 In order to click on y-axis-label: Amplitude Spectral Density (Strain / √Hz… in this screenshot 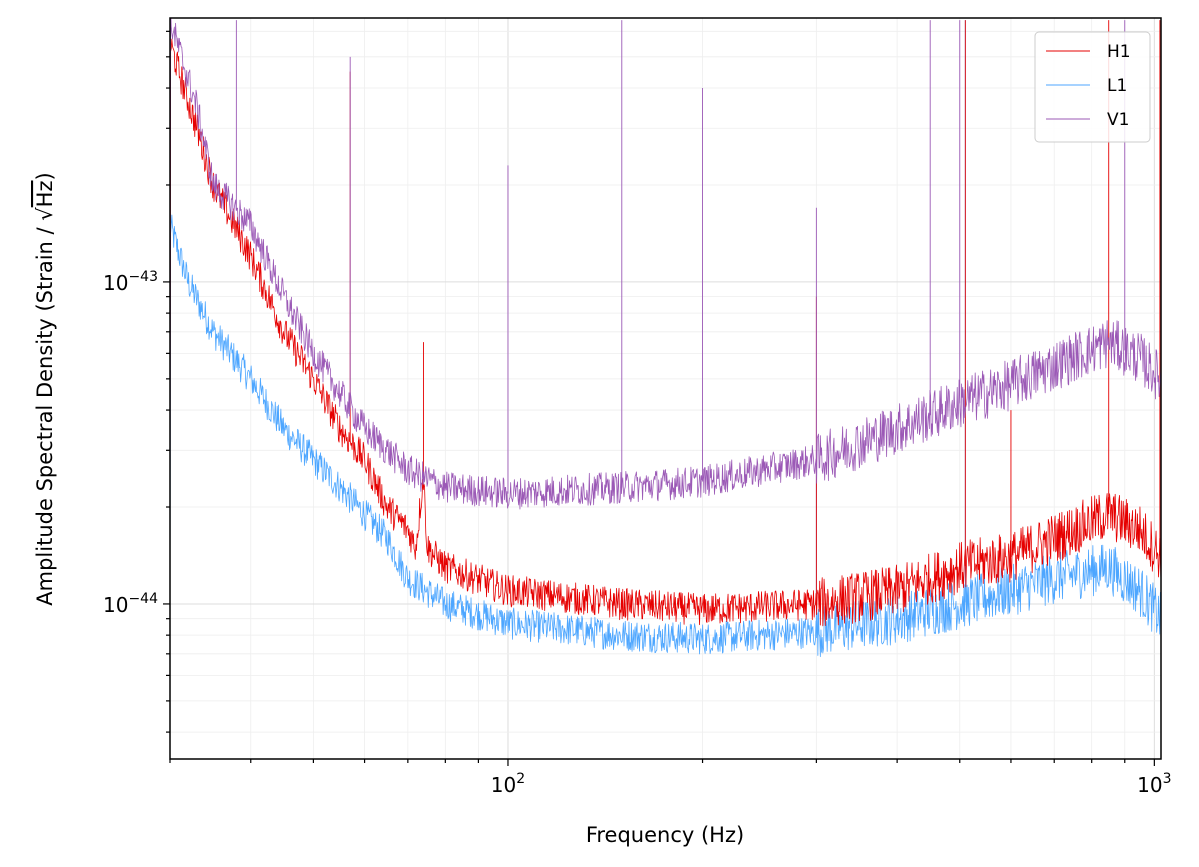, I will do `click(45, 388)`.